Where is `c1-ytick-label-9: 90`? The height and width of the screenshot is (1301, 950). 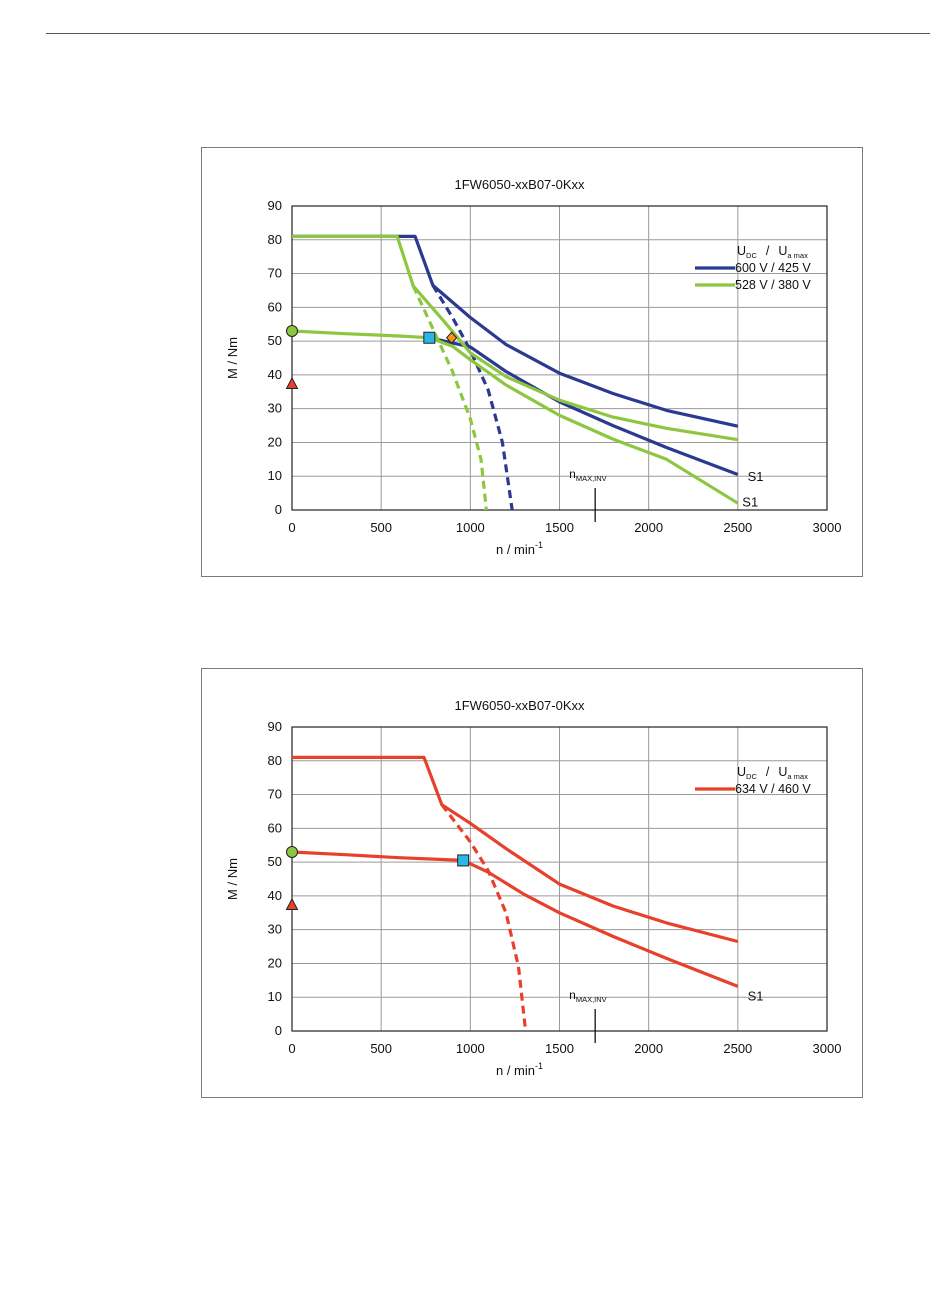
c1-ytick-label-9: 90 is located at coordinates (275, 205).